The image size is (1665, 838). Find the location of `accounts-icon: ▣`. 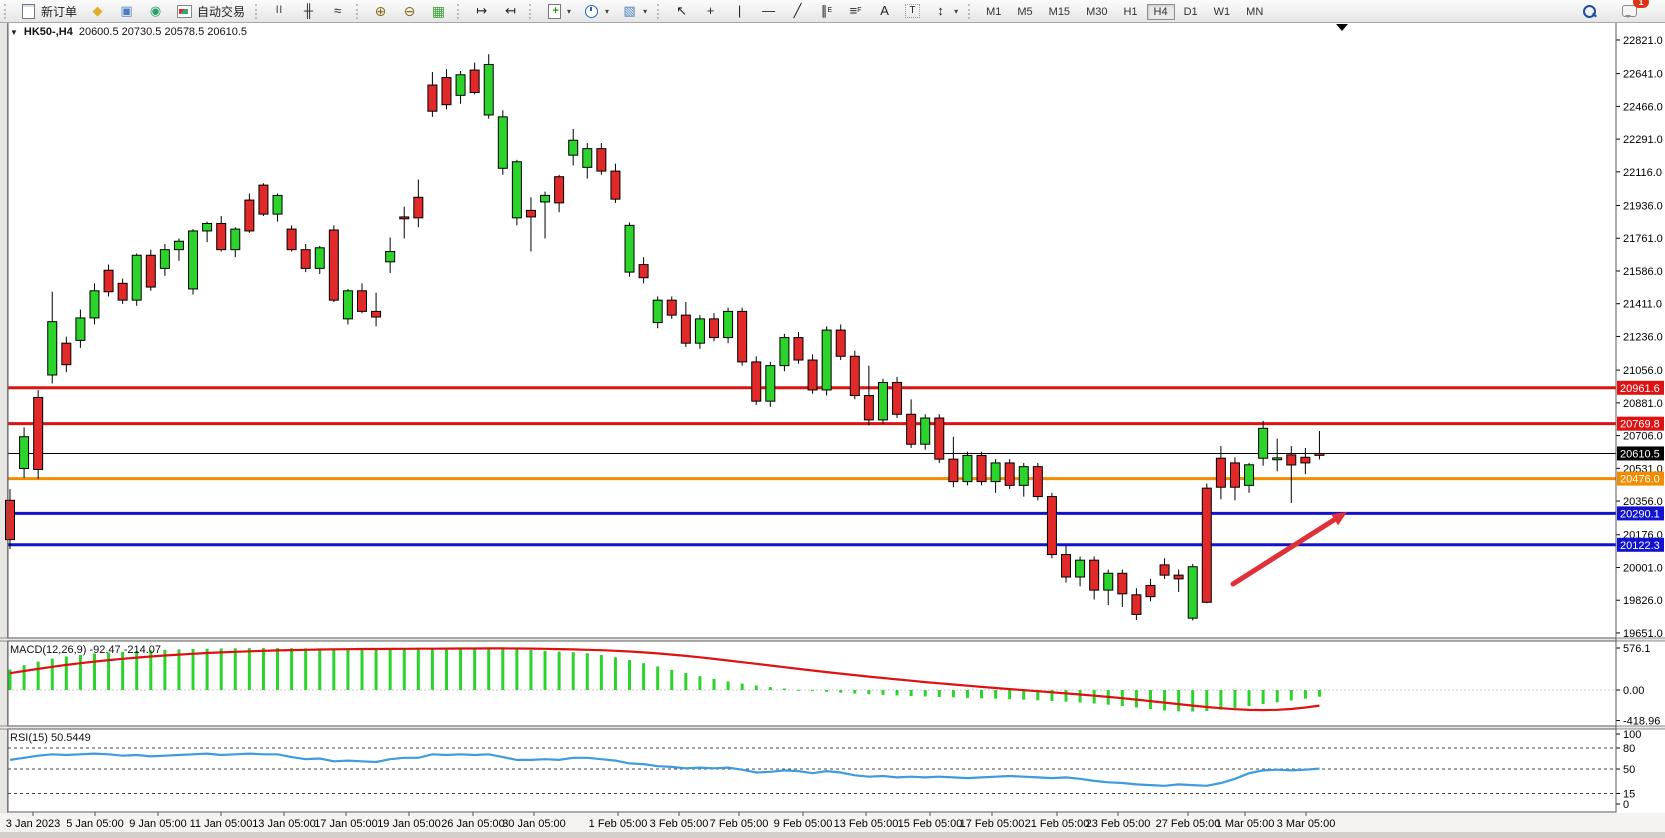

accounts-icon: ▣ is located at coordinates (126, 10).